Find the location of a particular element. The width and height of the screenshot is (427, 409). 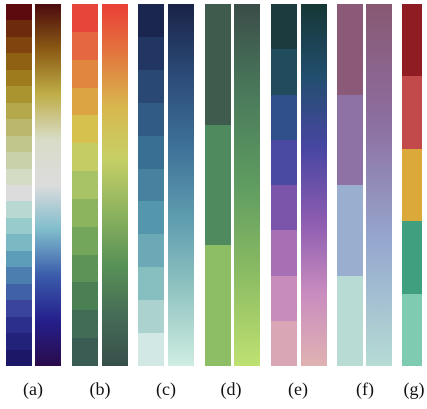

discrete-colormap-e is located at coordinates (284, 185).